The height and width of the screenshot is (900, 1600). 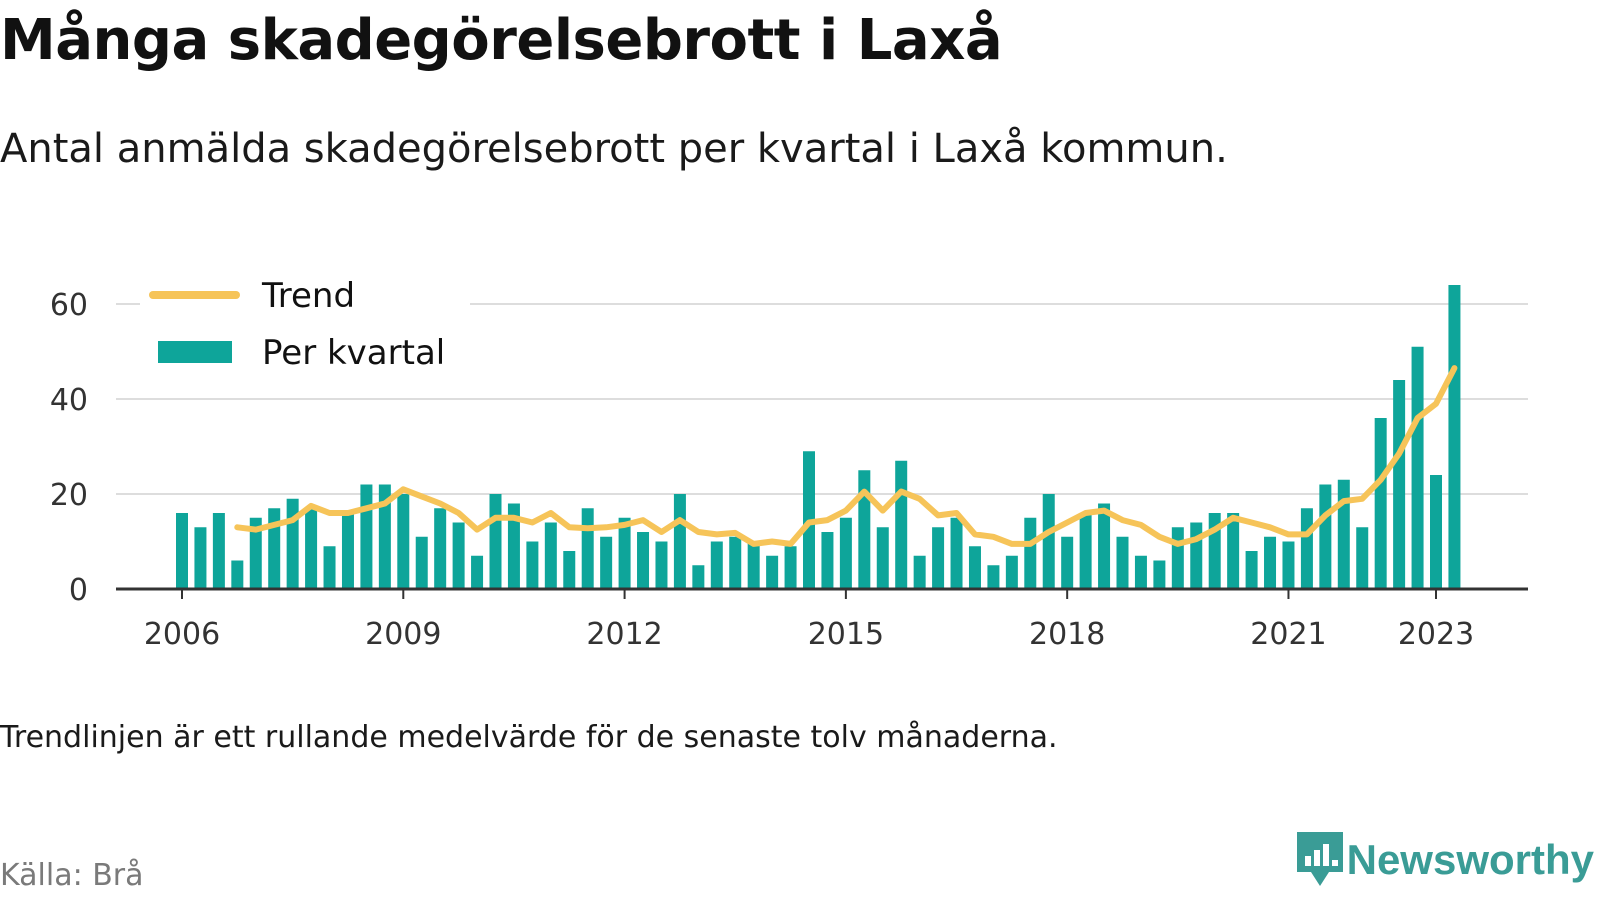 What do you see at coordinates (501, 40) in the screenshot?
I see `chart-title: Många skadegörelsebrott i Laxå` at bounding box center [501, 40].